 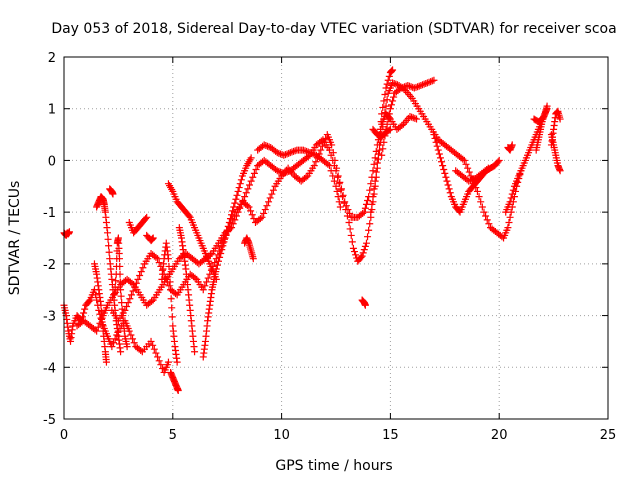 I want to click on series-trace-y, so click(x=510, y=147).